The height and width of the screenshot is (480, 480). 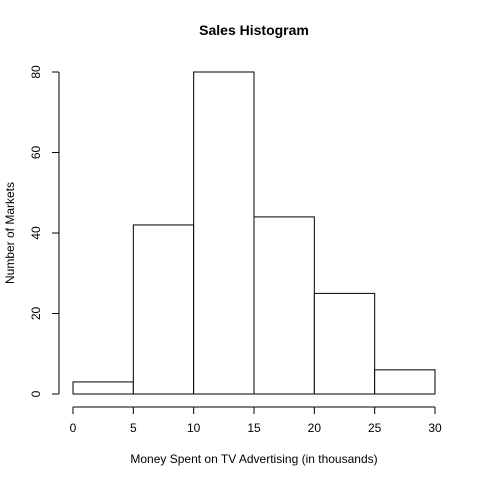 What do you see at coordinates (44, 231) in the screenshot?
I see `y-axis: 0 20 40 60 80` at bounding box center [44, 231].